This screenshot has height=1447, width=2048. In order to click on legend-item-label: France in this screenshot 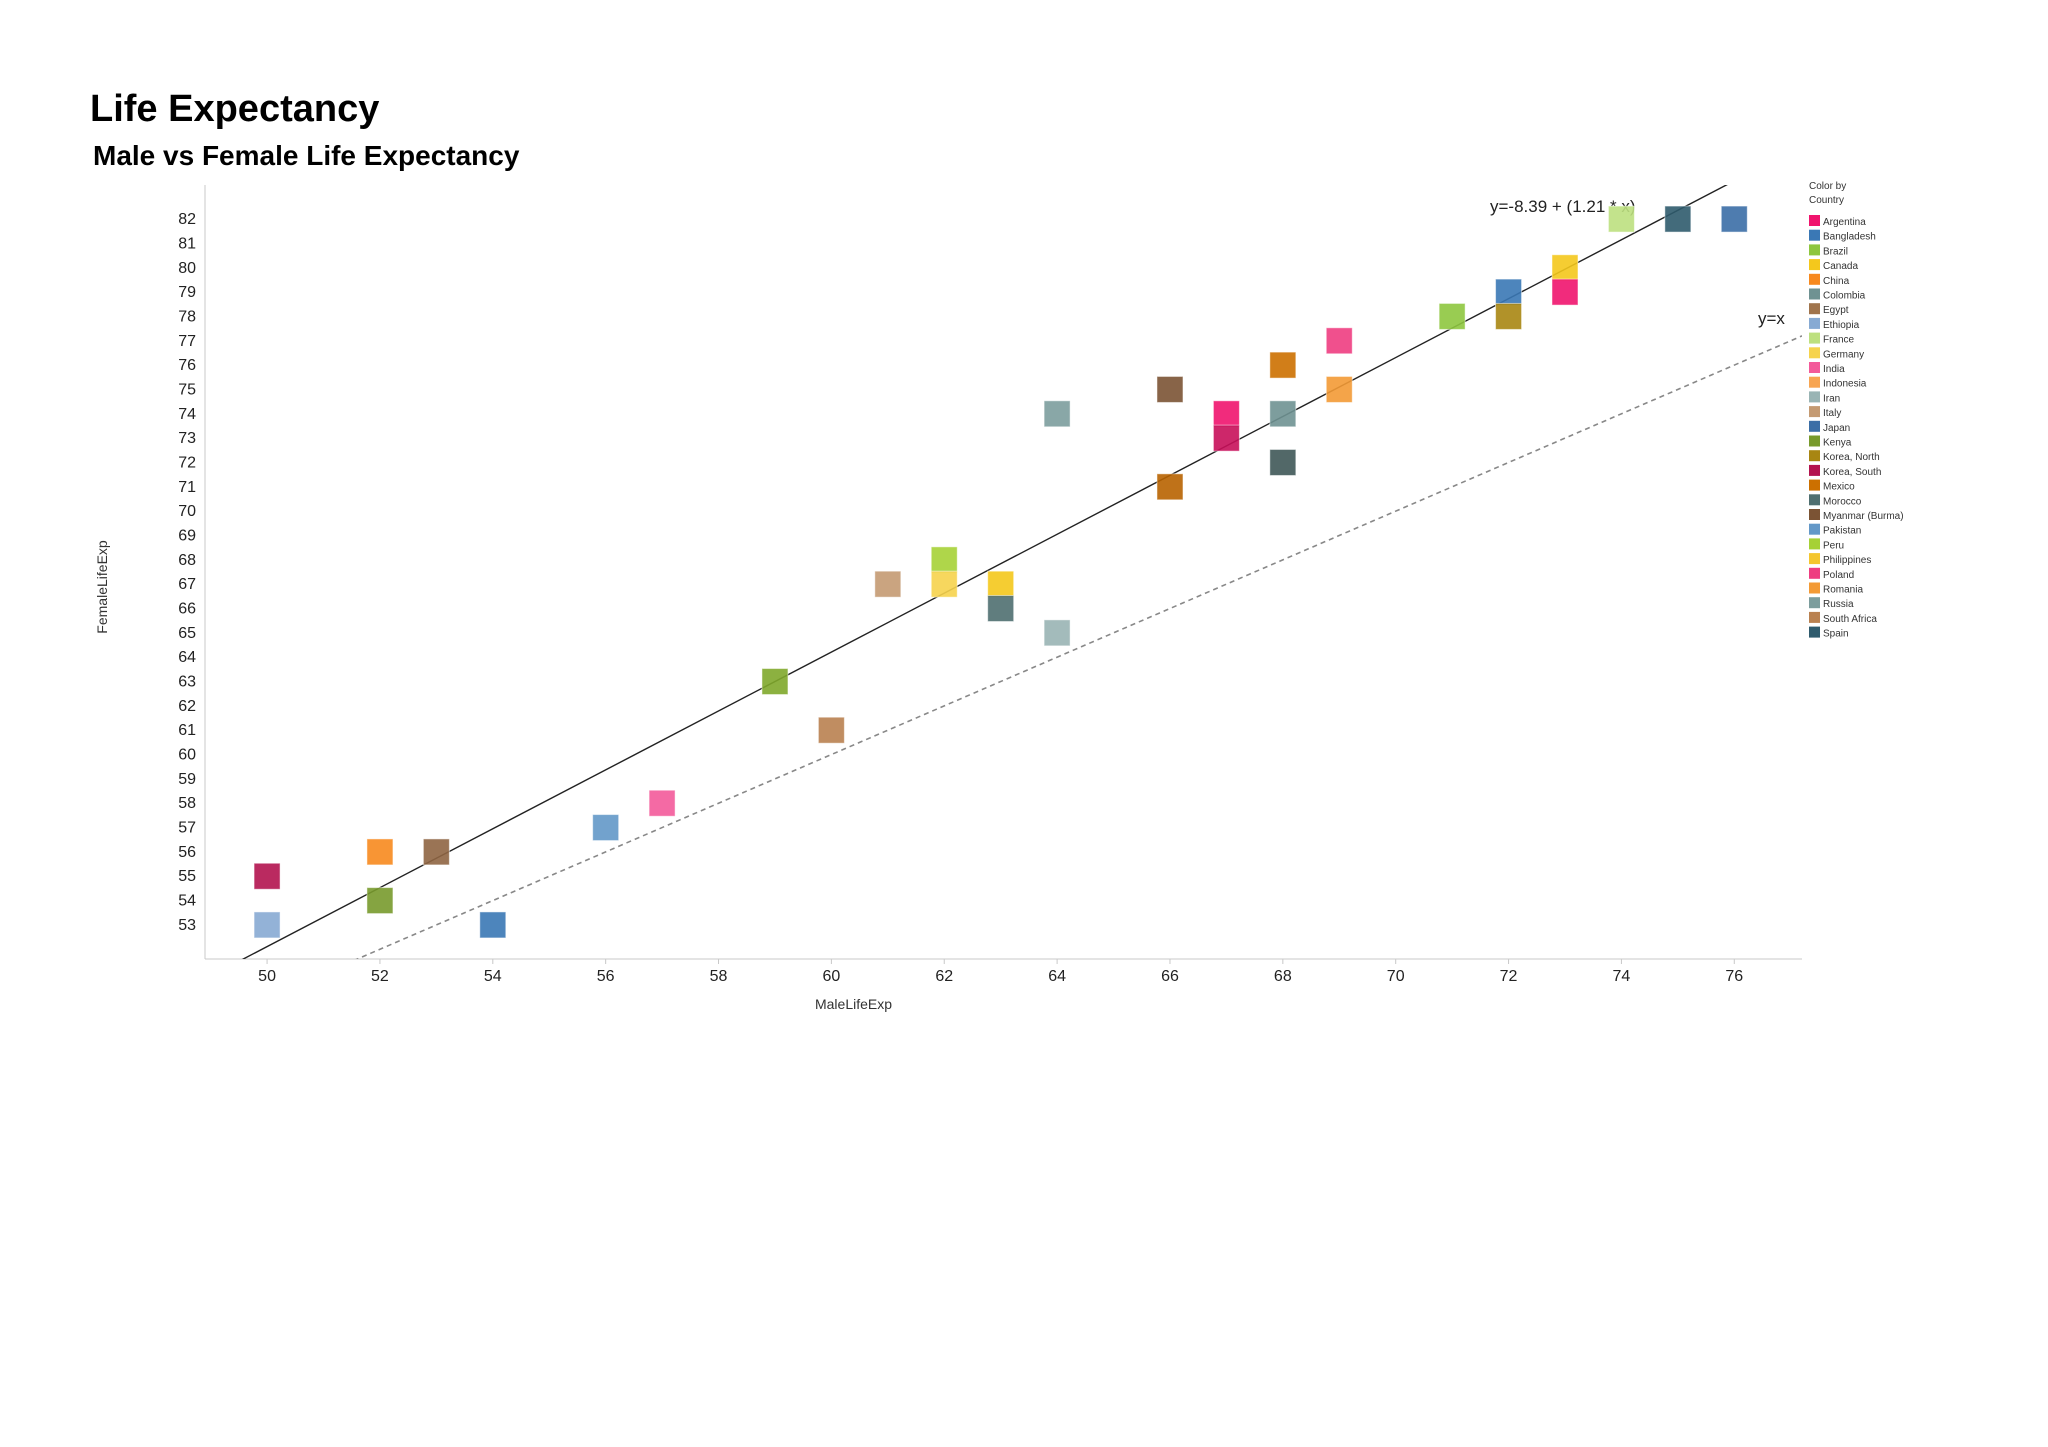, I will do `click(1839, 340)`.